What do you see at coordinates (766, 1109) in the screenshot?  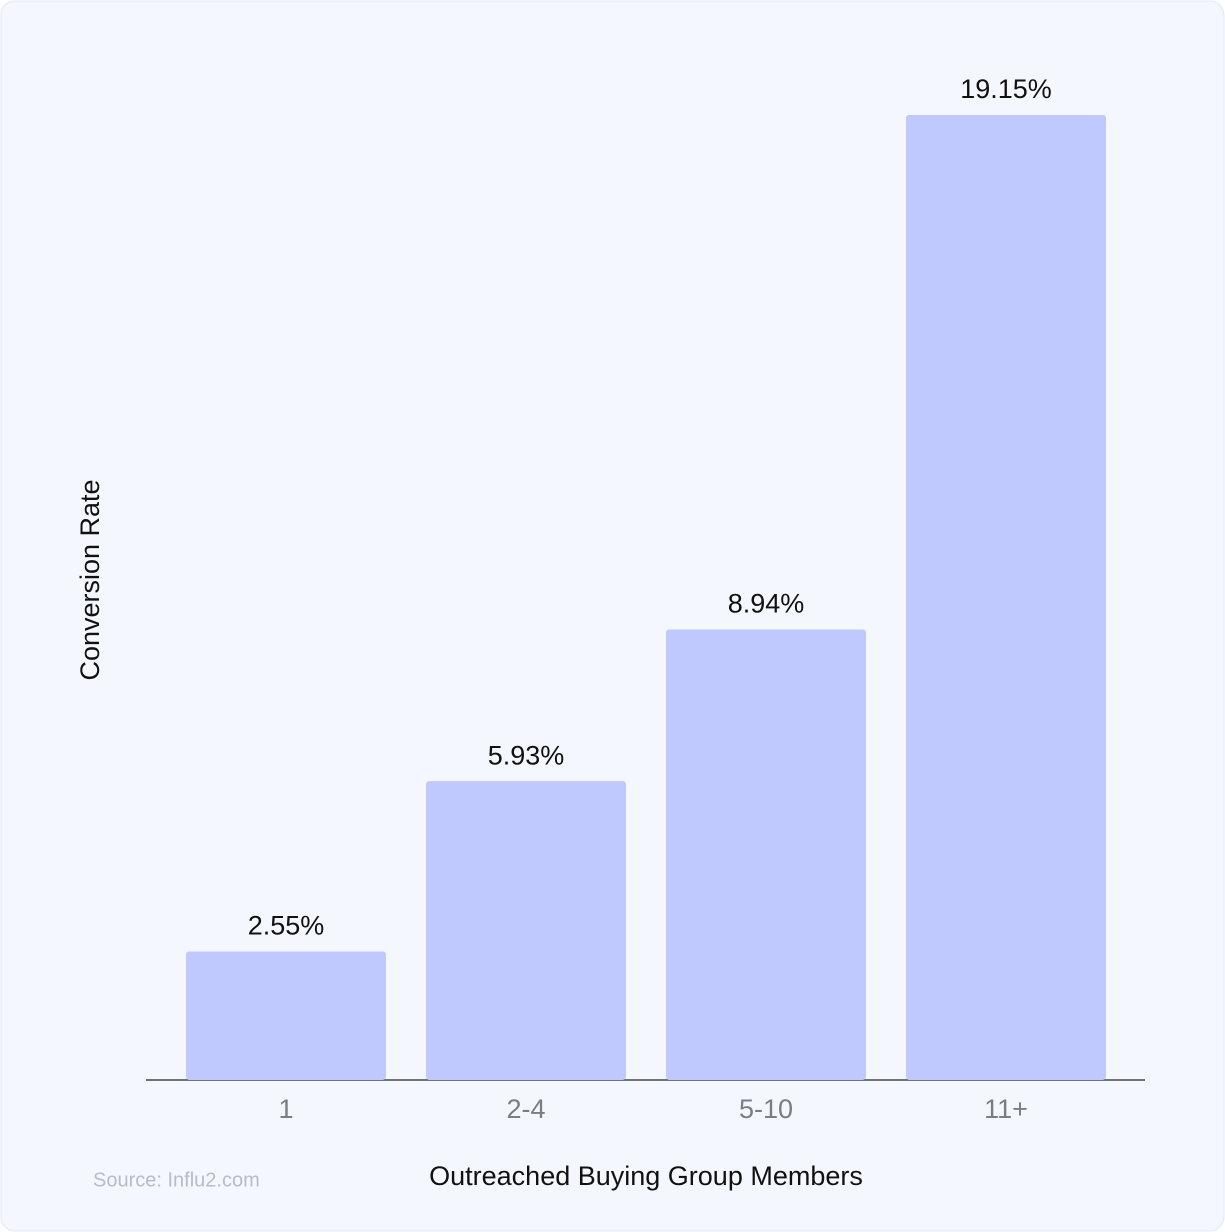 I see `x-tick-label: 5-10` at bounding box center [766, 1109].